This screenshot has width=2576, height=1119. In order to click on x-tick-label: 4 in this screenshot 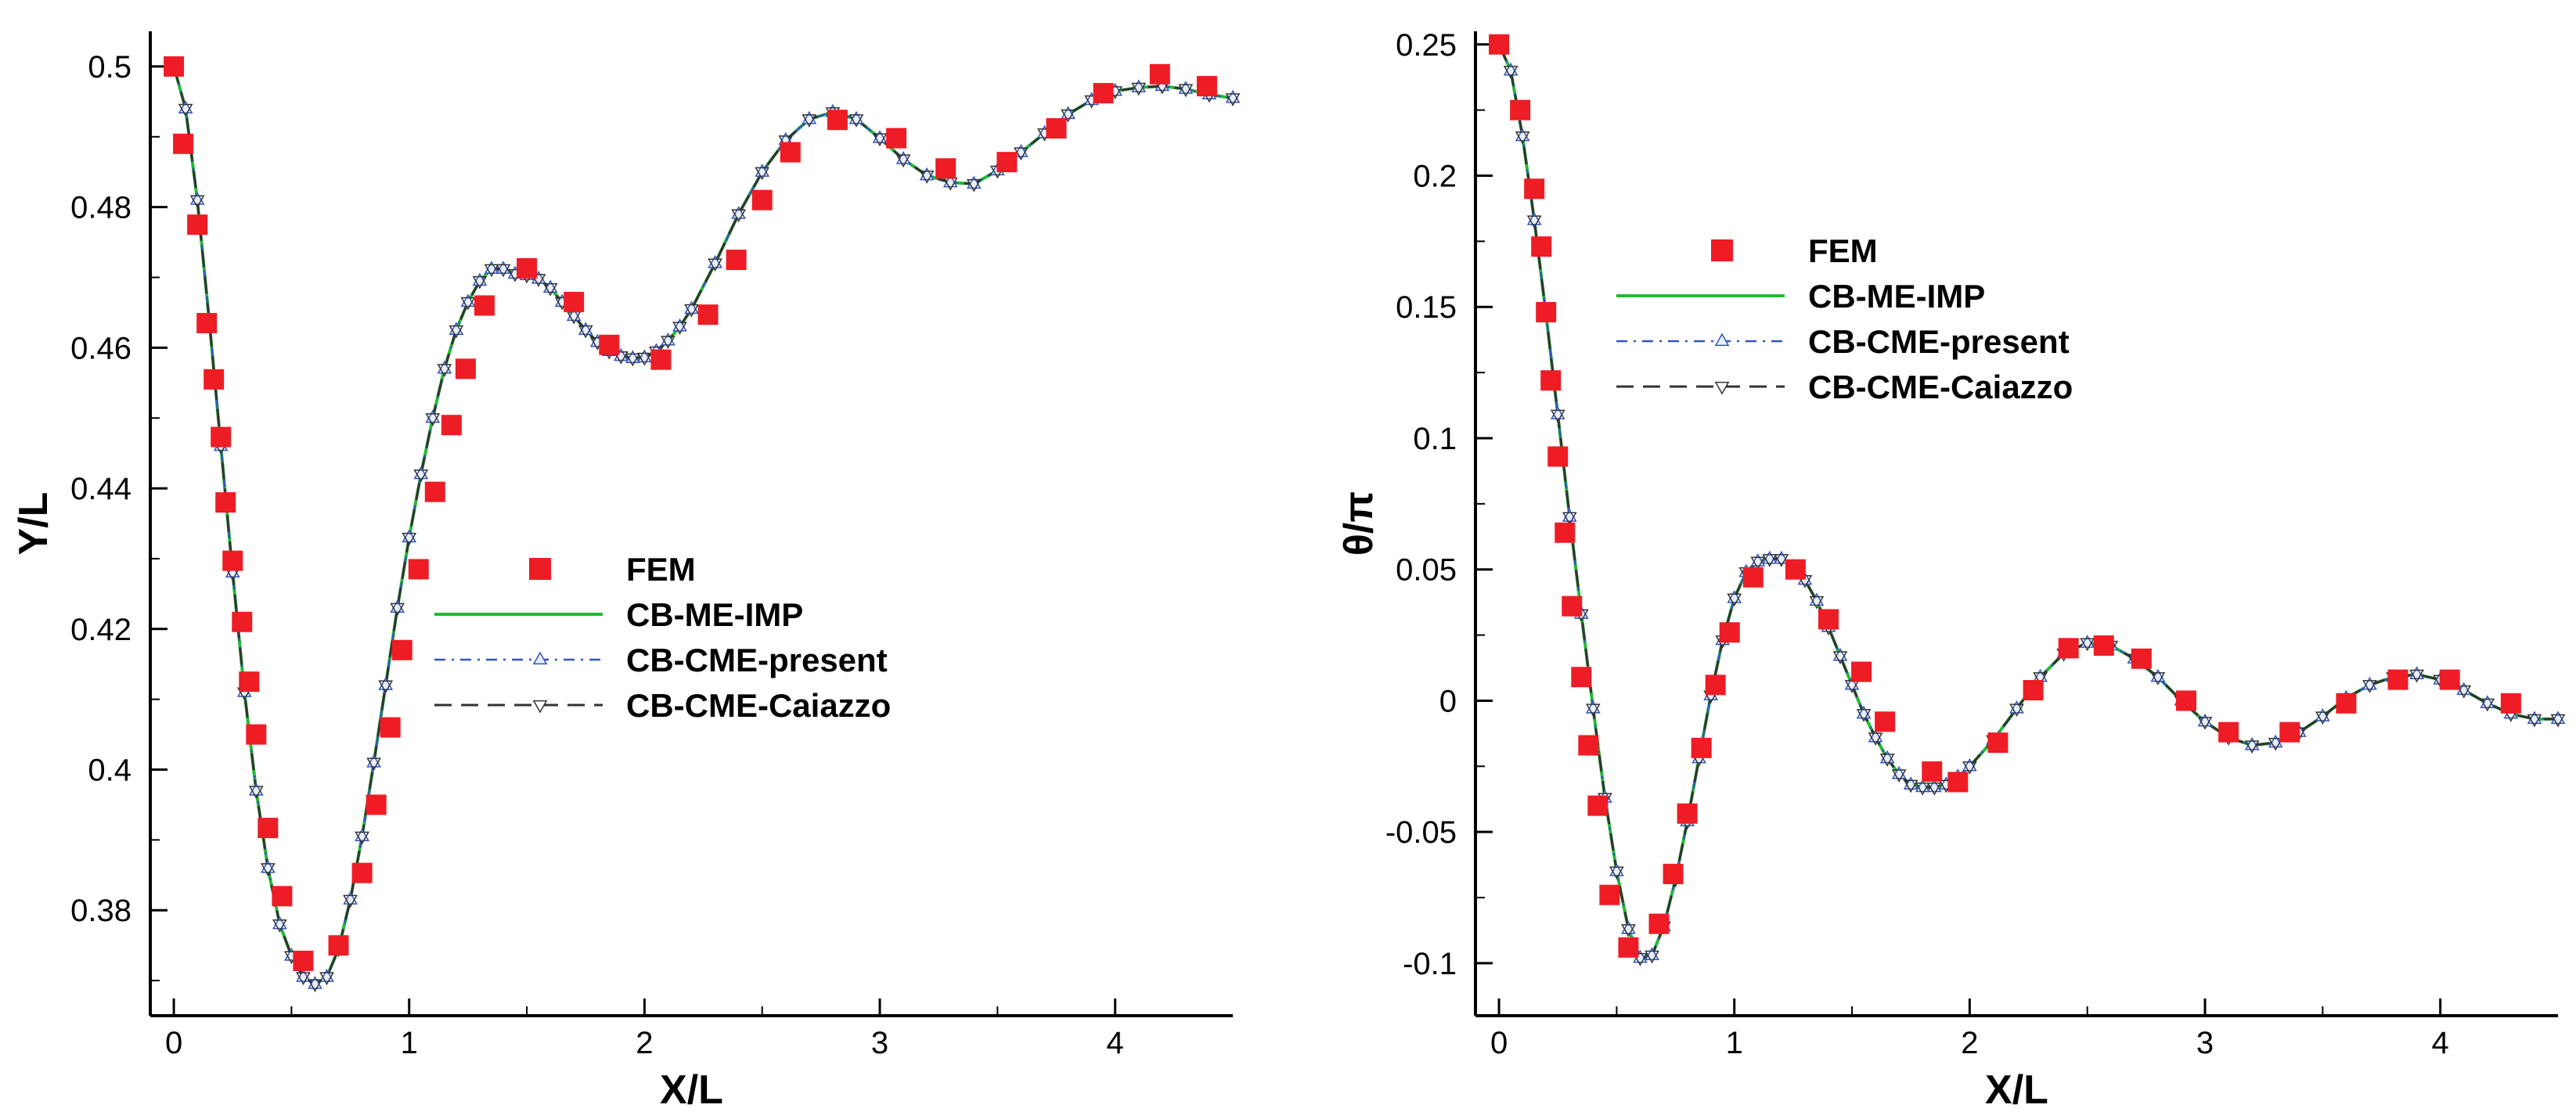, I will do `click(2440, 1043)`.